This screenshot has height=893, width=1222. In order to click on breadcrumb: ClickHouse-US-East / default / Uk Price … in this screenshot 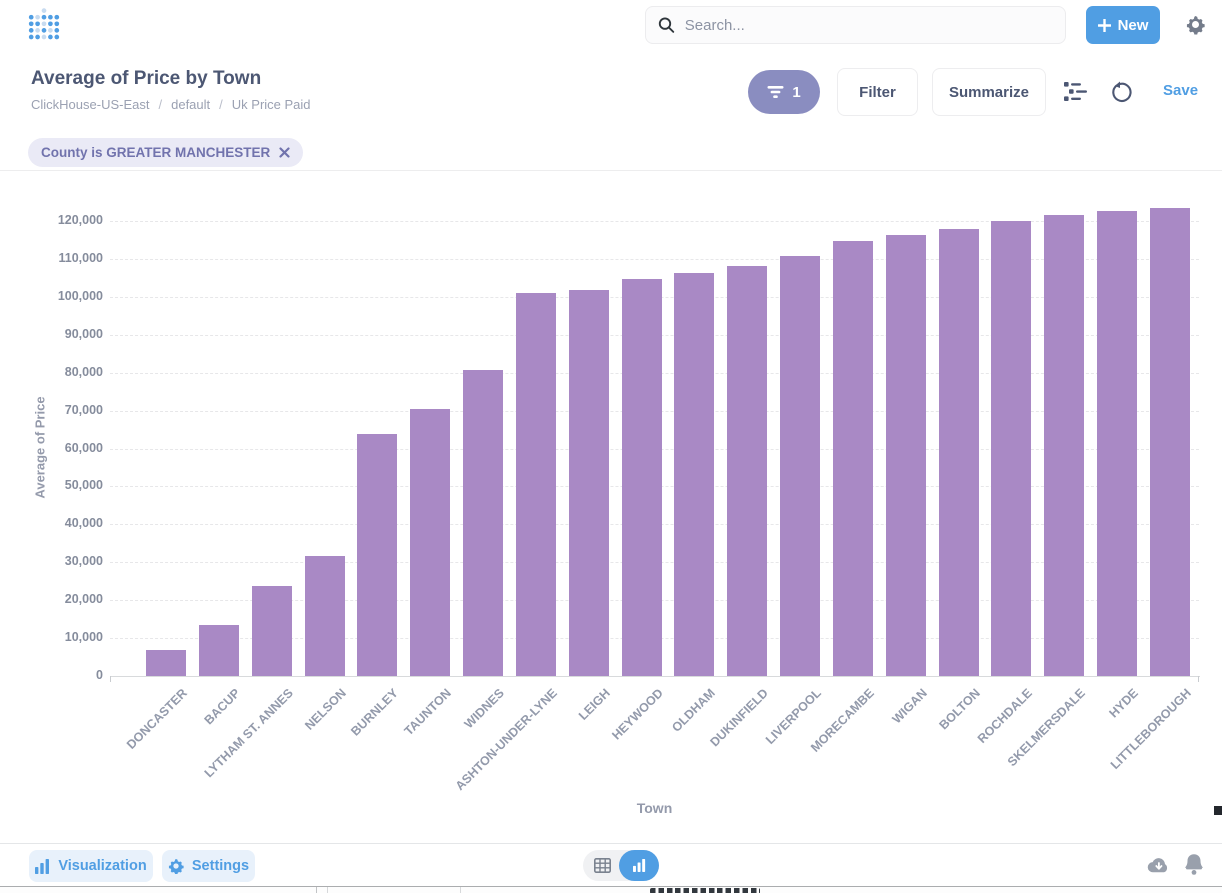, I will do `click(171, 104)`.